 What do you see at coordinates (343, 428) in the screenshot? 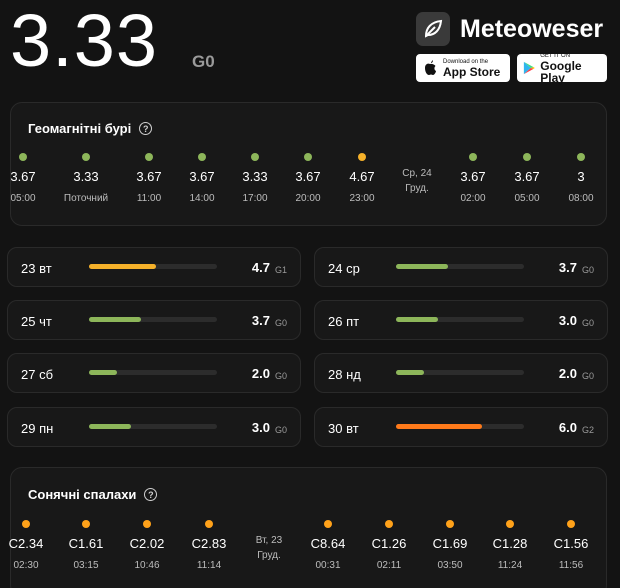
I see `day-label: 30 вт` at bounding box center [343, 428].